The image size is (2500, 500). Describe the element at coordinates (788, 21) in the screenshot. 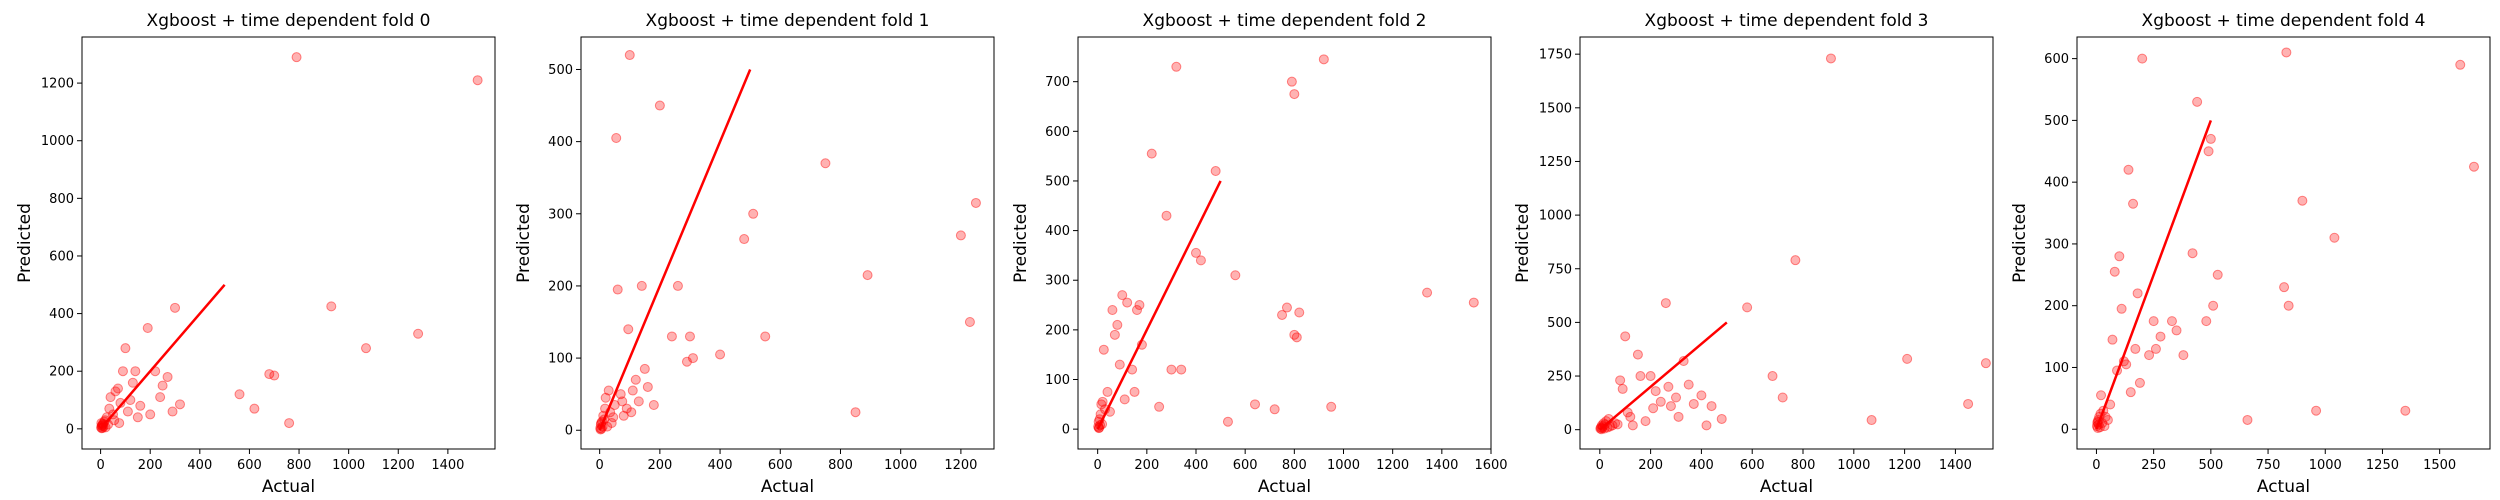

I see `chart-title: Xgboost + time dependent fold 1` at that location.